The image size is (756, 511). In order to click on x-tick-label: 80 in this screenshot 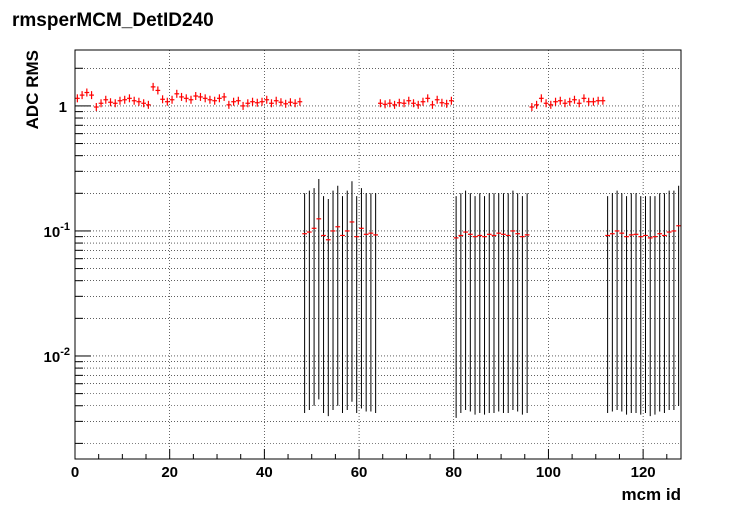, I will do `click(453, 472)`.